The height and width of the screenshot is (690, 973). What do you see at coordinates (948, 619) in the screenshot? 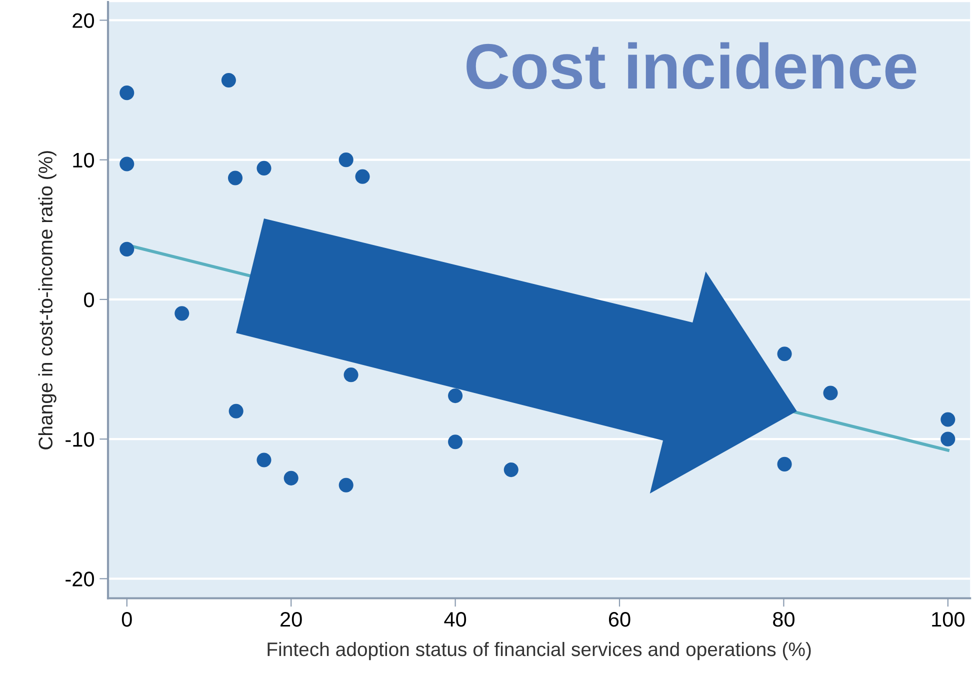
I see `x-tick-label: 100` at bounding box center [948, 619].